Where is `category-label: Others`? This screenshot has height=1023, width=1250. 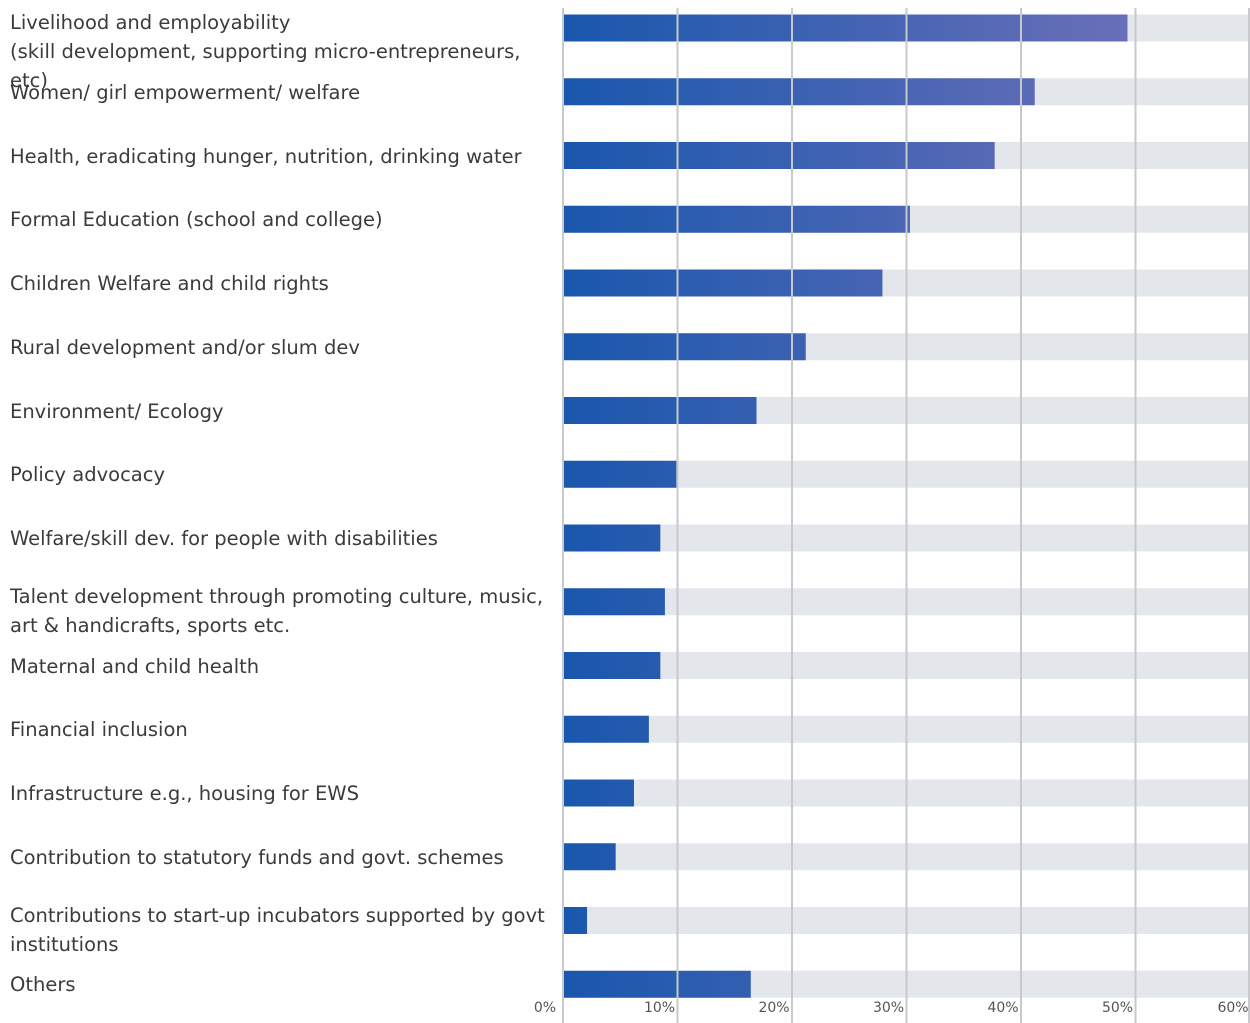 category-label: Others is located at coordinates (43, 985).